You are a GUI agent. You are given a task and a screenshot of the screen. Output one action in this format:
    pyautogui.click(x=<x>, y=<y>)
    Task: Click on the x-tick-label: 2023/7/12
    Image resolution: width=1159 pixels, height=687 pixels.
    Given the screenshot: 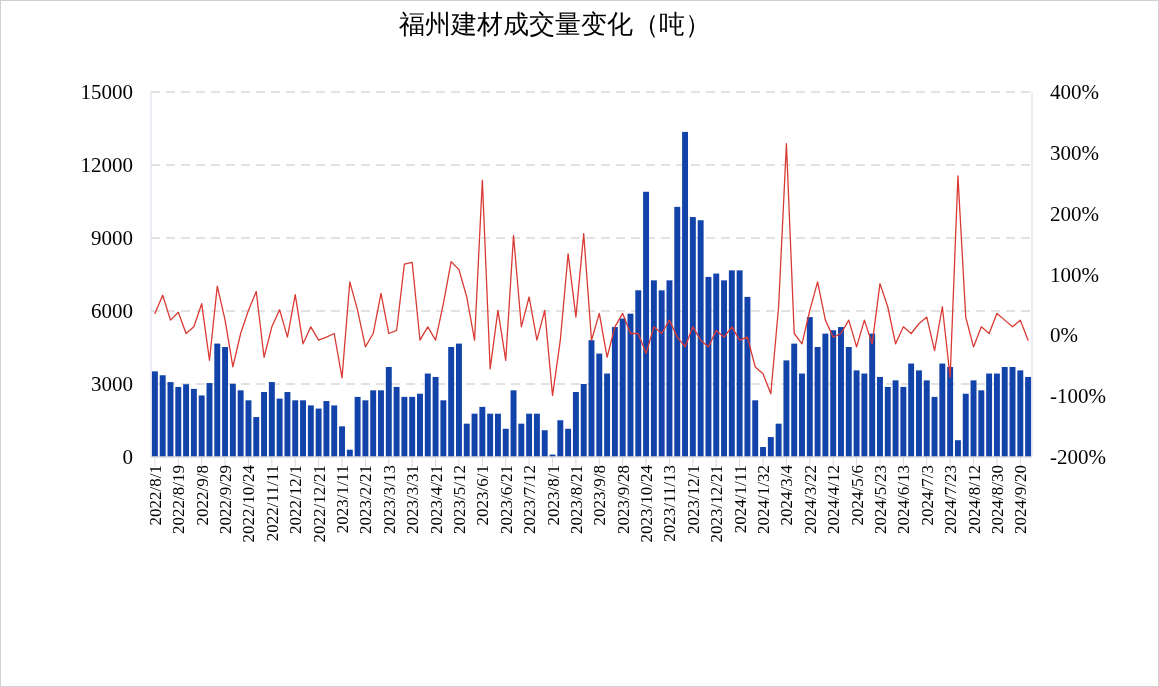 What is the action you would take?
    pyautogui.click(x=530, y=499)
    